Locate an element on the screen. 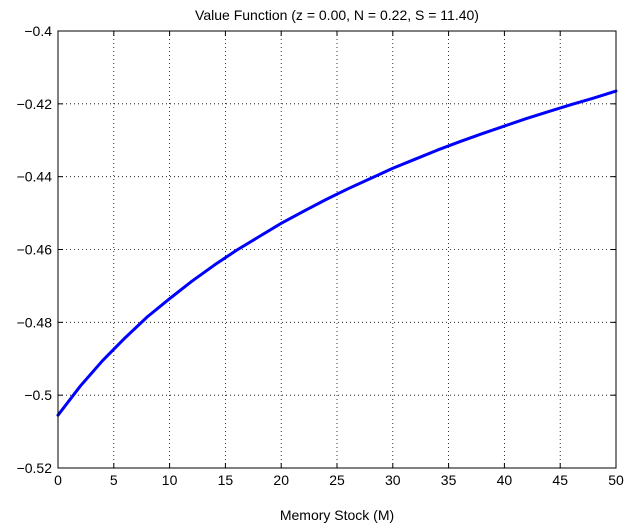 This screenshot has height=532, width=628. x-tick-label: 50 is located at coordinates (616, 480).